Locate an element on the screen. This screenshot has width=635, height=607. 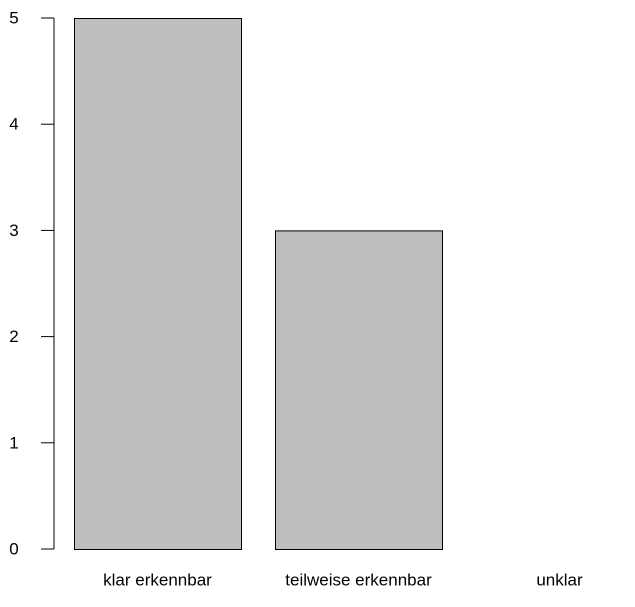
y-tick-label: 1 is located at coordinates (13, 442).